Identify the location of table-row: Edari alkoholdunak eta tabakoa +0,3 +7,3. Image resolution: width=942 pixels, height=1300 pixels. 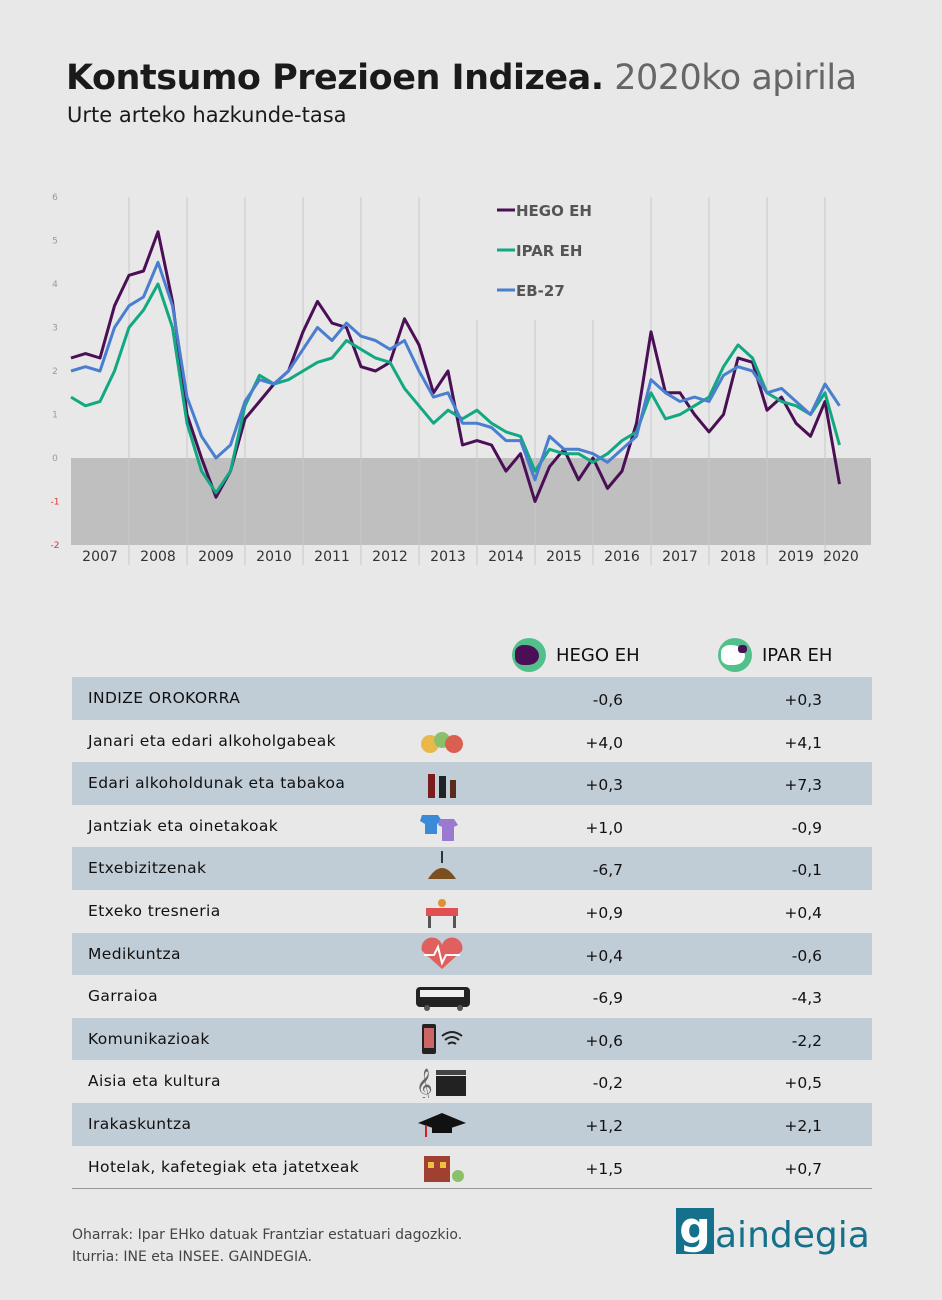
(472, 783).